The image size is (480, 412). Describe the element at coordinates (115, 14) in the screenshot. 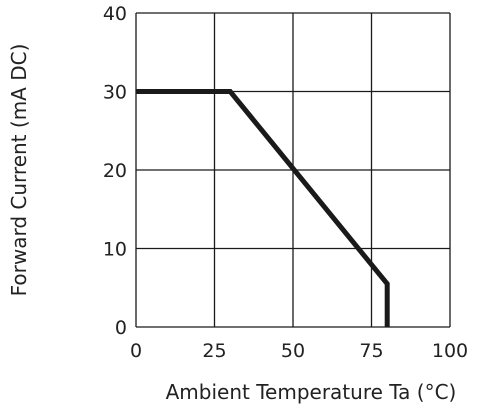

I see `y-tick-label-4: 40` at that location.